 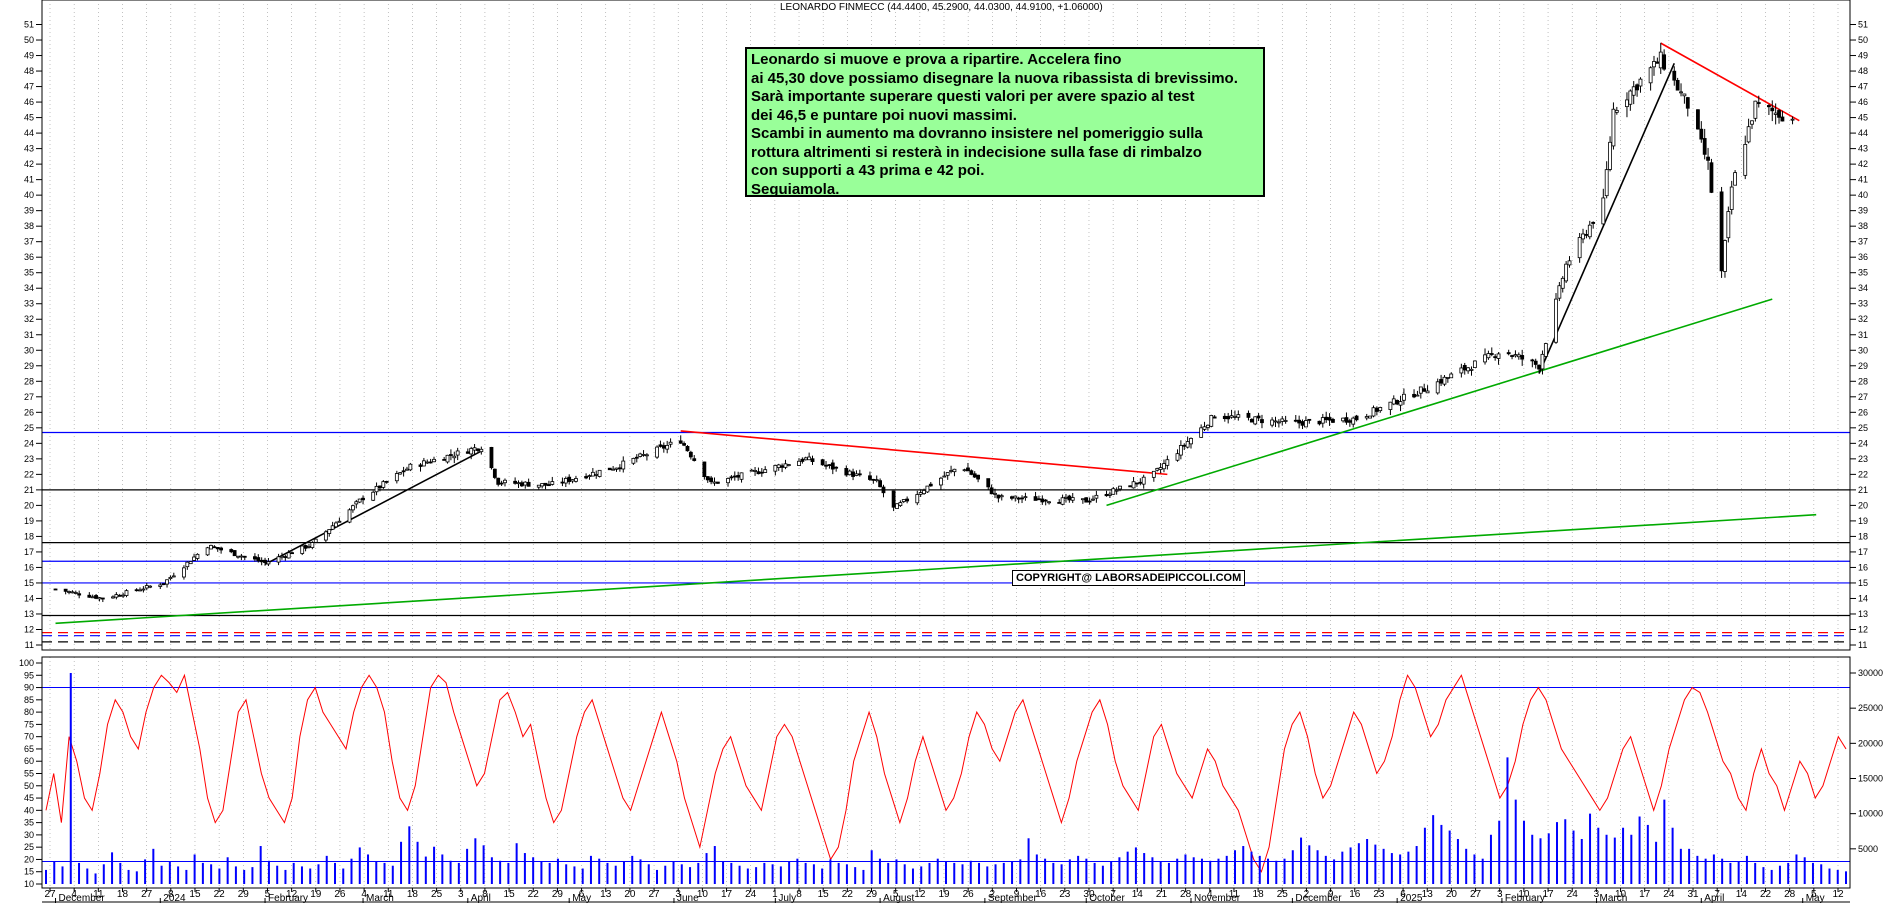 What do you see at coordinates (29, 847) in the screenshot?
I see `osc-tick-label: 25` at bounding box center [29, 847].